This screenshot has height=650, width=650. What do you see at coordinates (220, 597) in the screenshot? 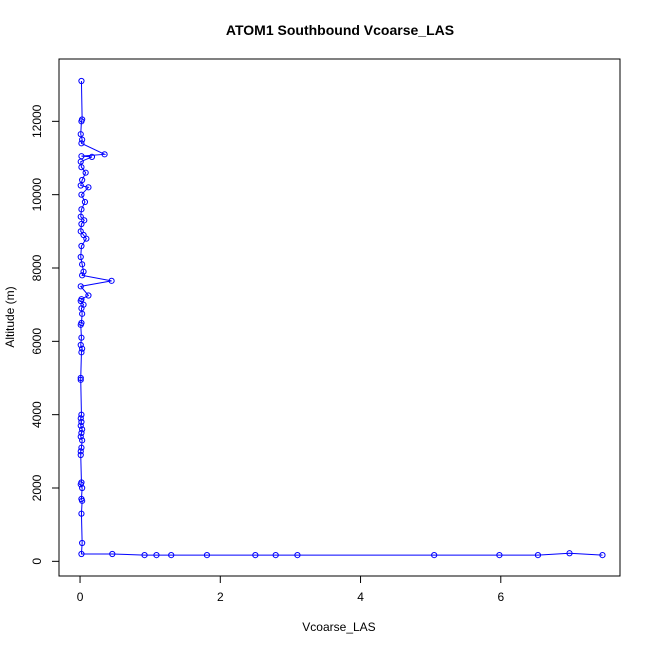
I see `x-tick-label: 2` at bounding box center [220, 597].